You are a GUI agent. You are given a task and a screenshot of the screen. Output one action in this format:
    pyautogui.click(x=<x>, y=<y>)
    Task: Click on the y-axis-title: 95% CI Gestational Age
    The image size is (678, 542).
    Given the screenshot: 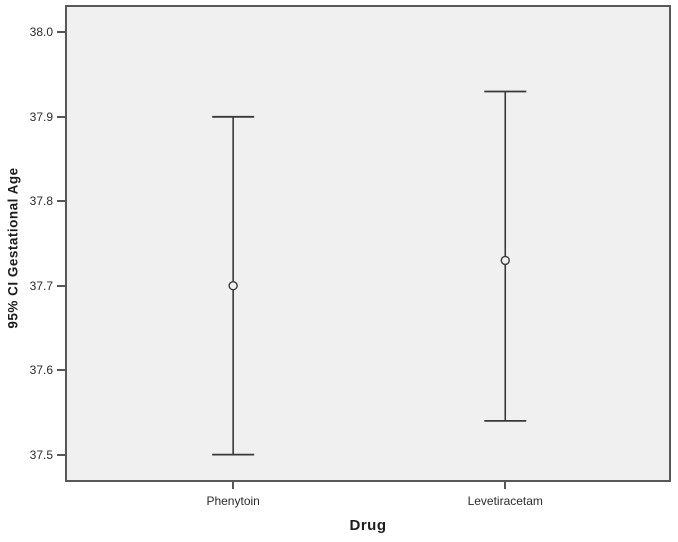 What is the action you would take?
    pyautogui.click(x=13, y=248)
    